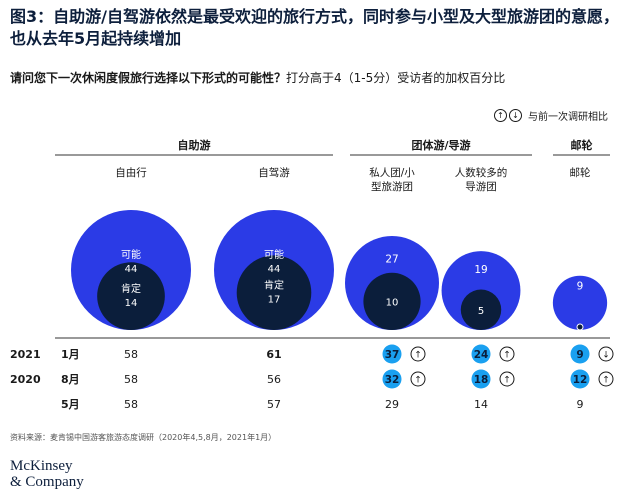 Image resolution: width=634 pixels, height=502 pixels. What do you see at coordinates (580, 286) in the screenshot?
I see `possible-value: 9` at bounding box center [580, 286].